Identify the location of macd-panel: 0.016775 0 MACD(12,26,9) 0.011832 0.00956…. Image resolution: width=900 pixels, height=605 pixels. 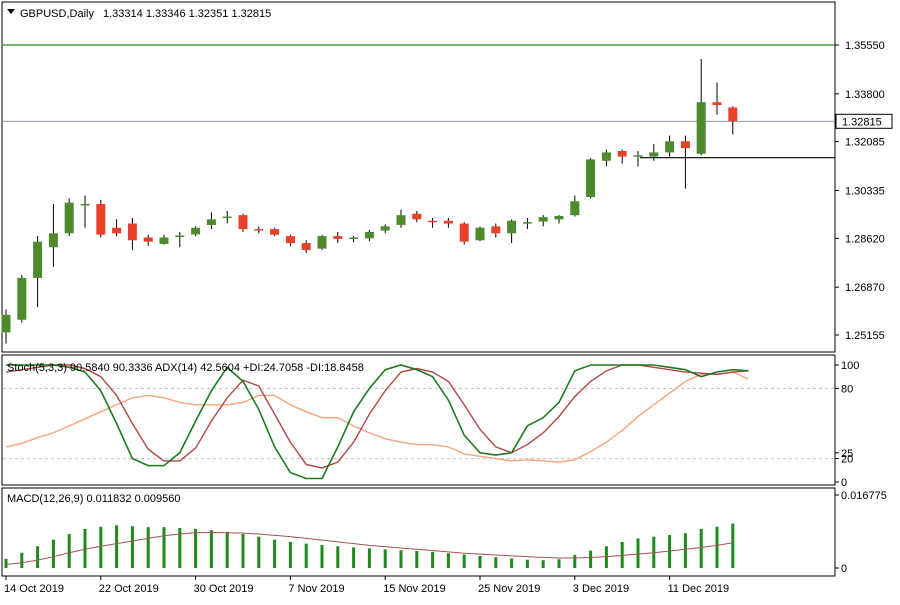
(444, 532).